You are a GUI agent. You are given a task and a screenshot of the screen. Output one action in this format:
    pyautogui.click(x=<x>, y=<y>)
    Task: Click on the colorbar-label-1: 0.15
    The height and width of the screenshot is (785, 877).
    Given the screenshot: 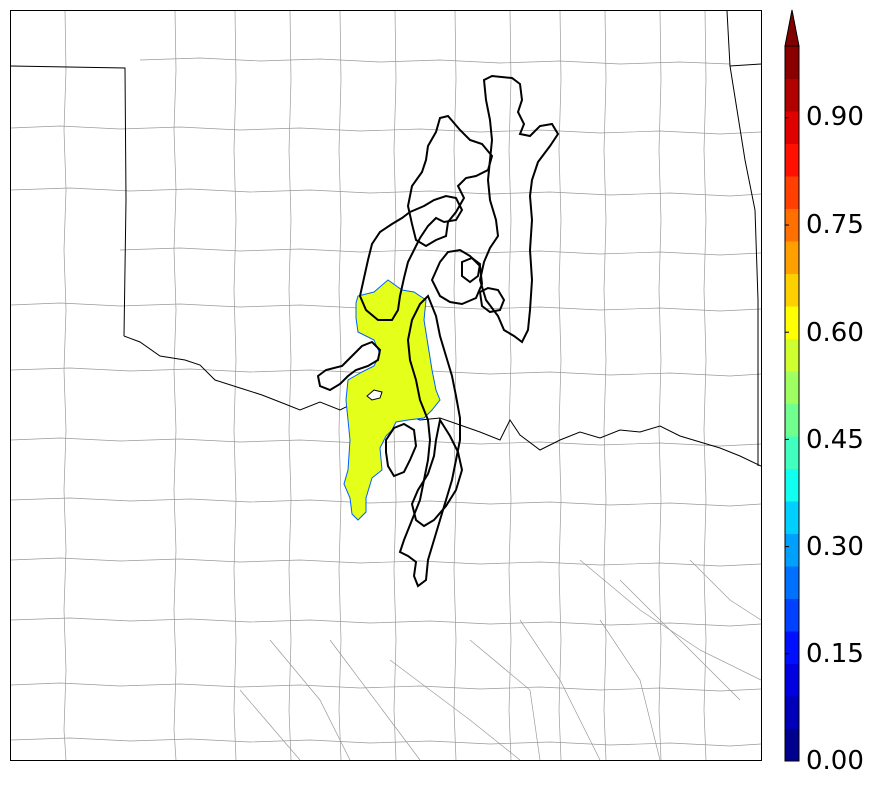 What is the action you would take?
    pyautogui.click(x=835, y=654)
    